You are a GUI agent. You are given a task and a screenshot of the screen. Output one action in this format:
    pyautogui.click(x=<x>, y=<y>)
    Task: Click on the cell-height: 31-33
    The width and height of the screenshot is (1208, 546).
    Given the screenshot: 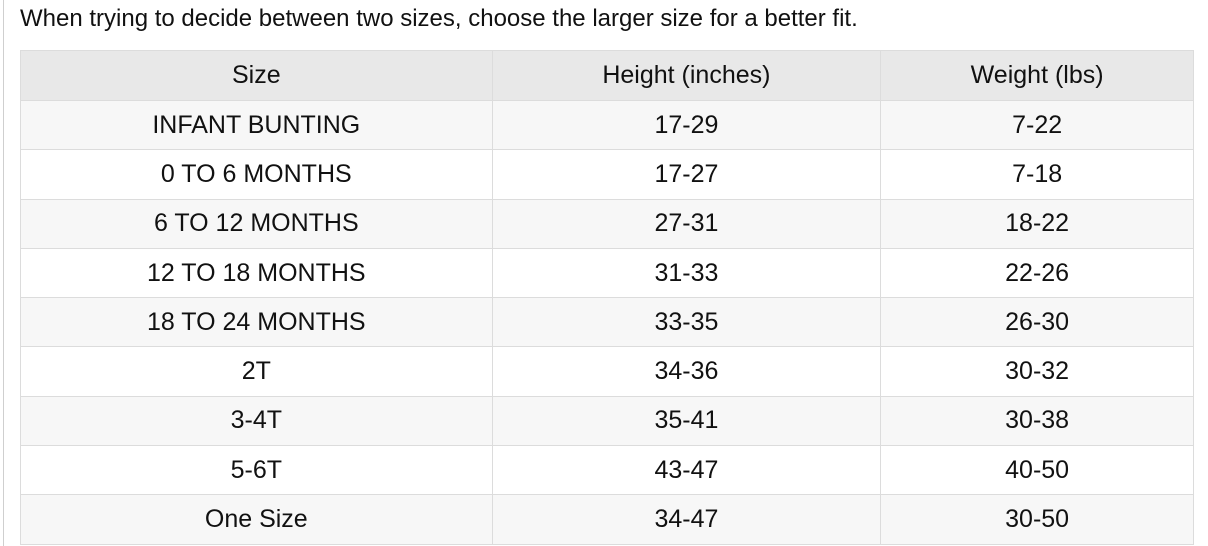 What is the action you would take?
    pyautogui.click(x=686, y=273)
    